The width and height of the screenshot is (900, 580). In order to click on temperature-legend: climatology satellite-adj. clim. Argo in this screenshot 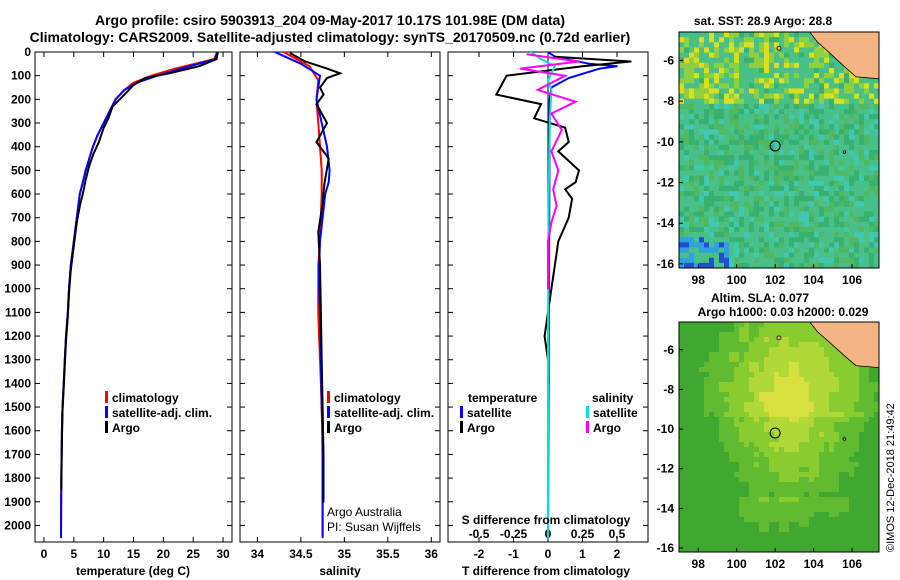, I will do `click(158, 413)`.